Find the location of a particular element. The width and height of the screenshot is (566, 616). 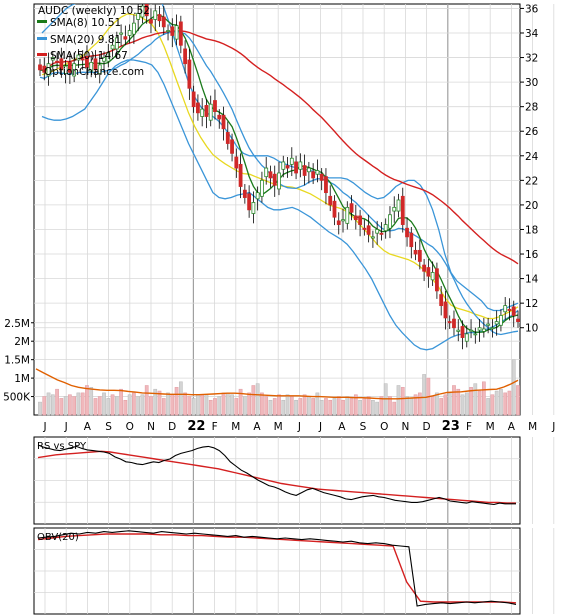

rs-label: RS vs SPY is located at coordinates (62, 446).